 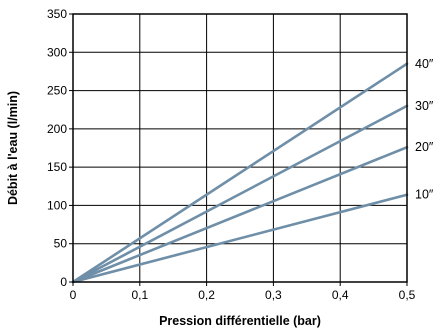 I want to click on y-tick-label: 0, so click(x=63, y=282).